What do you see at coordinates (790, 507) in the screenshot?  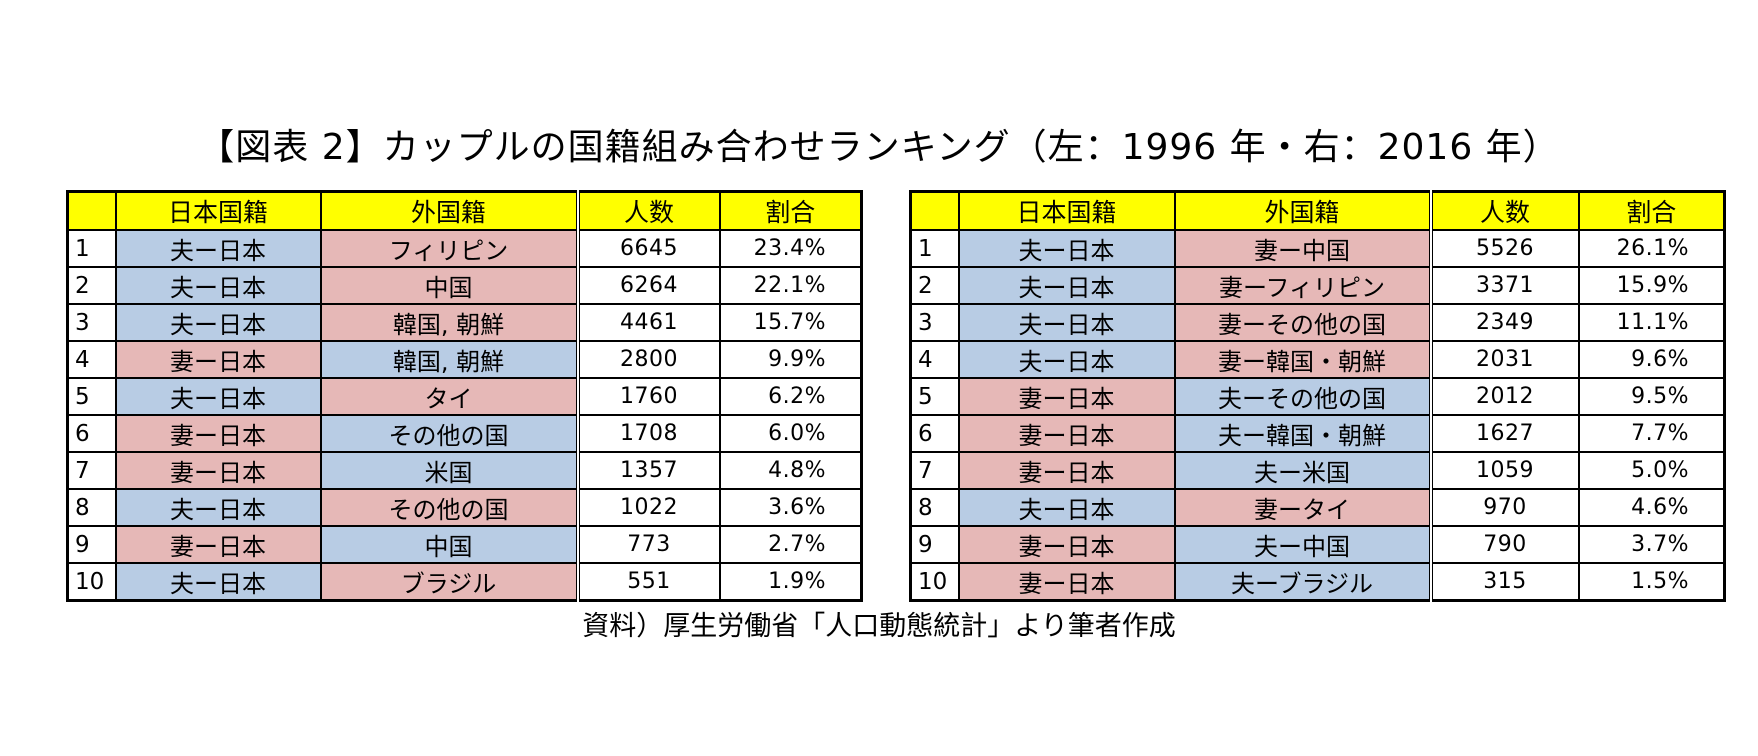 I see `share-cell: 3.6%` at bounding box center [790, 507].